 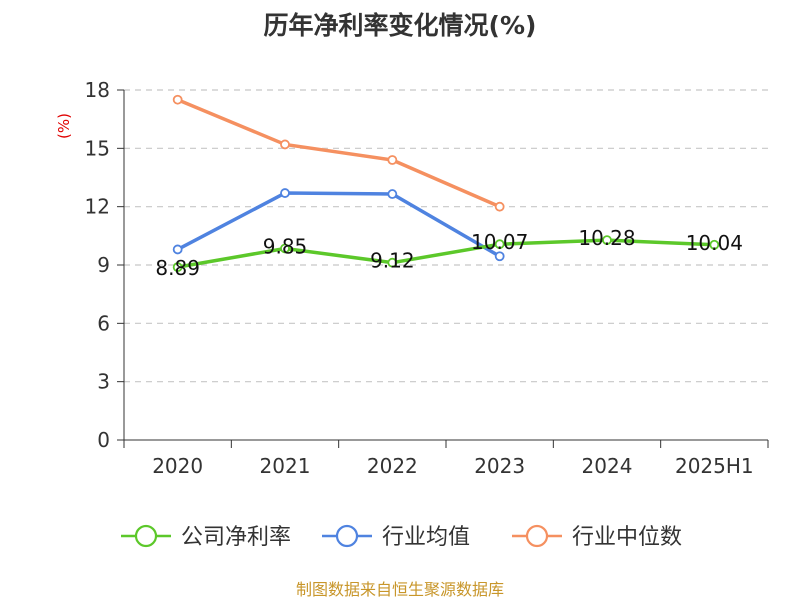 I want to click on y-tick-label: 3, so click(x=103, y=382).